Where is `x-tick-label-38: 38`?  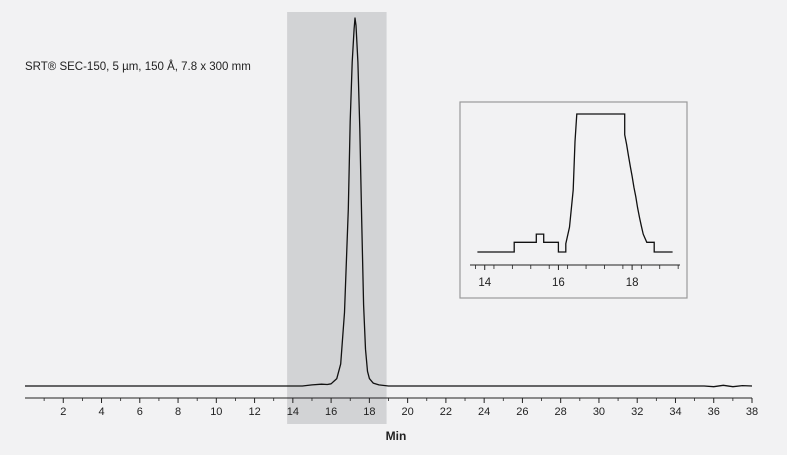 x-tick-label-38: 38 is located at coordinates (752, 412).